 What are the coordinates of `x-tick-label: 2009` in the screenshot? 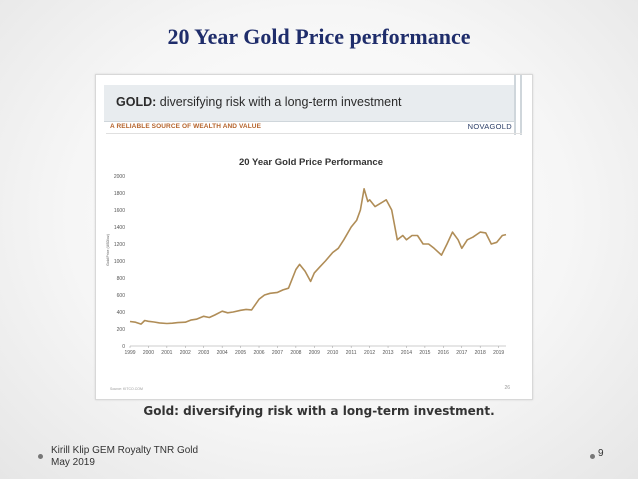 It's located at (314, 353).